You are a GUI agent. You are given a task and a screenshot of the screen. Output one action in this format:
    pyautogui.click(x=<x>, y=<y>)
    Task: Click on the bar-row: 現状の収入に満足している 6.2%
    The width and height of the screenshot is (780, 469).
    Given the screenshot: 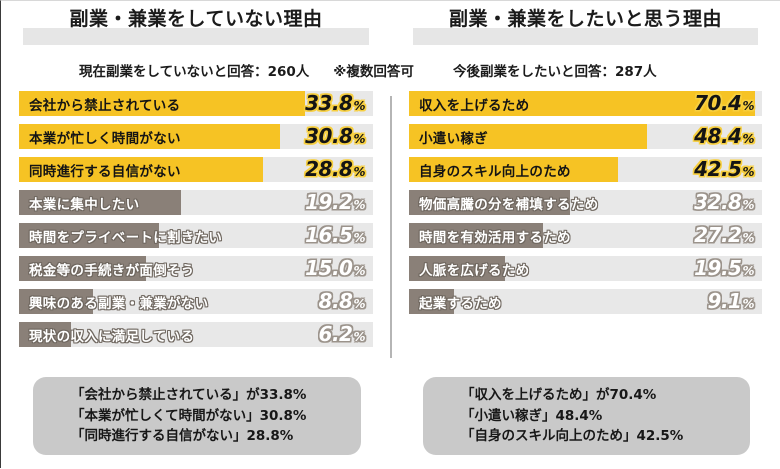 What is the action you would take?
    pyautogui.click(x=196, y=334)
    